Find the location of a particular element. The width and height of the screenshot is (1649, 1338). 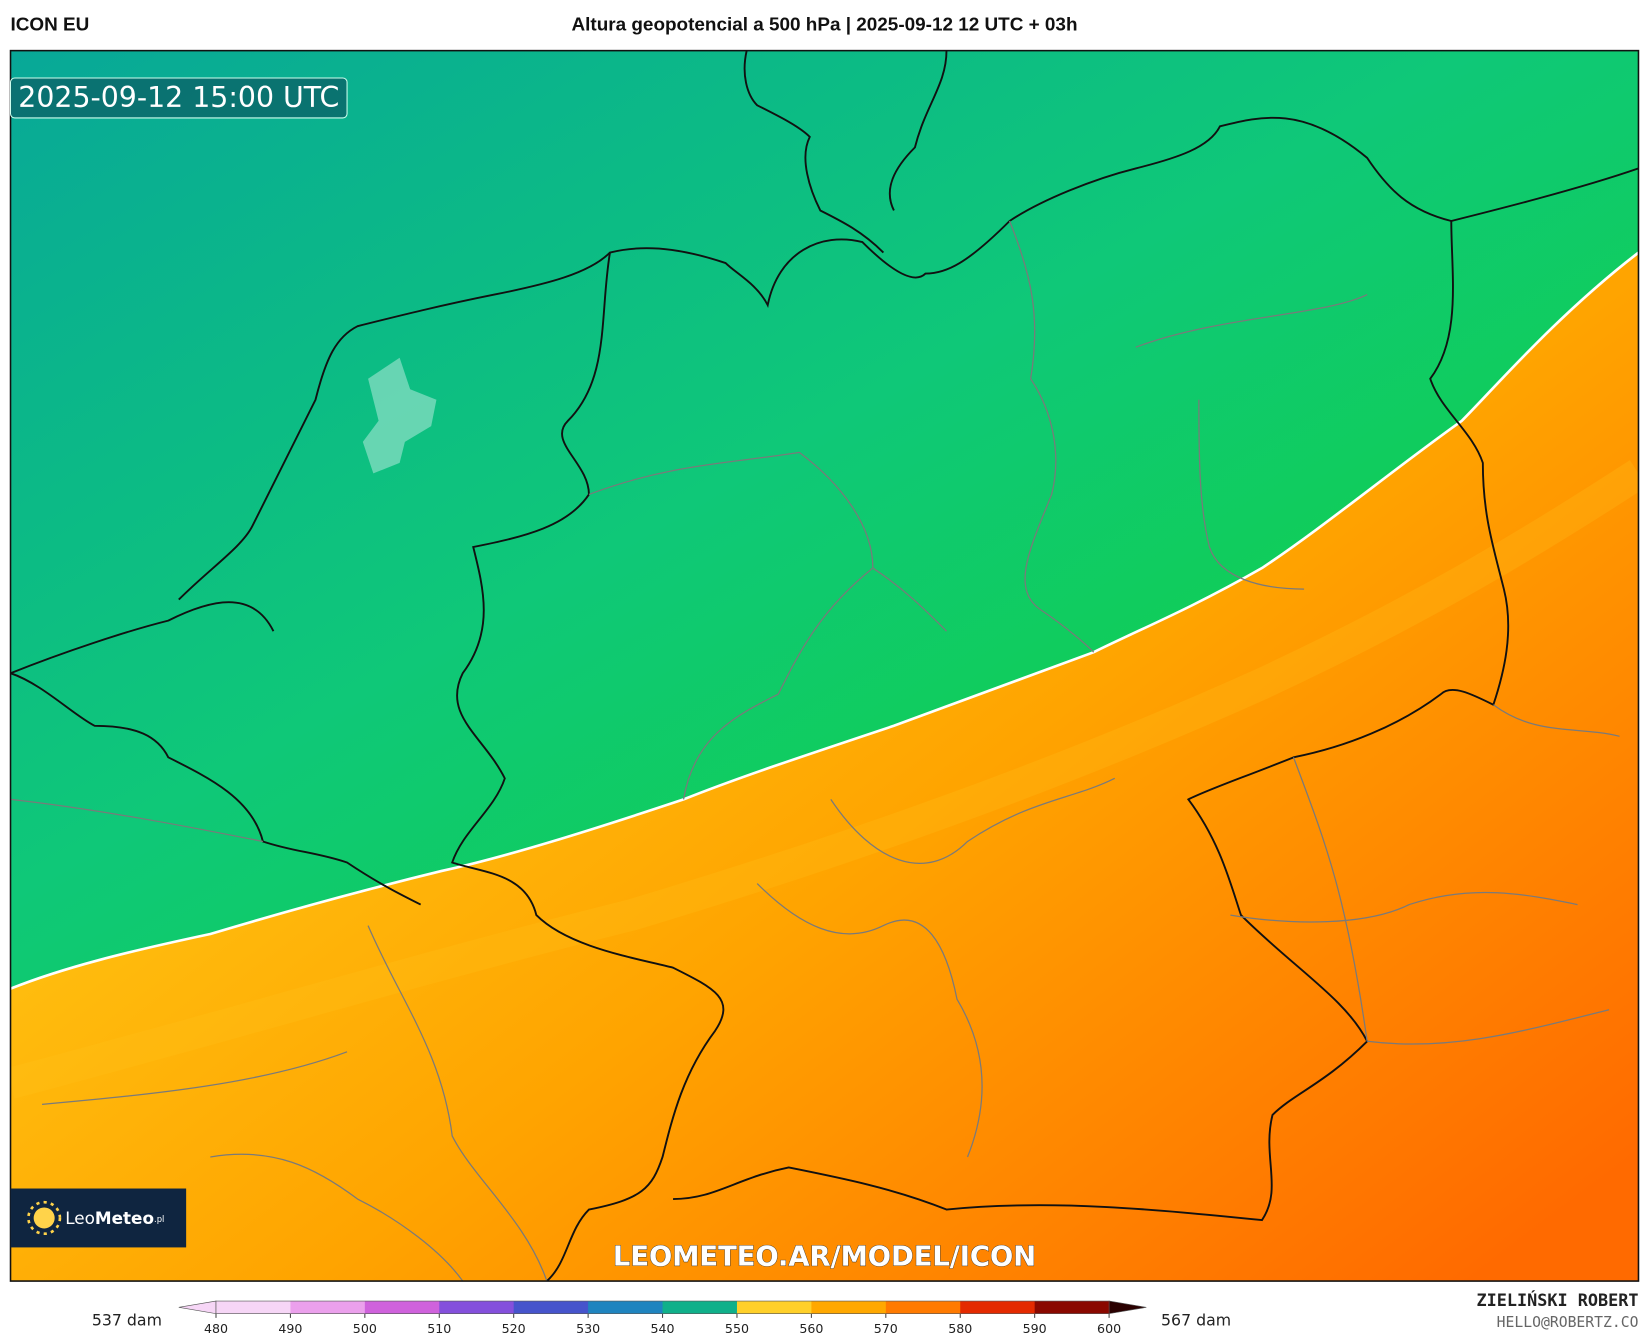

lake is located at coordinates (399, 415).